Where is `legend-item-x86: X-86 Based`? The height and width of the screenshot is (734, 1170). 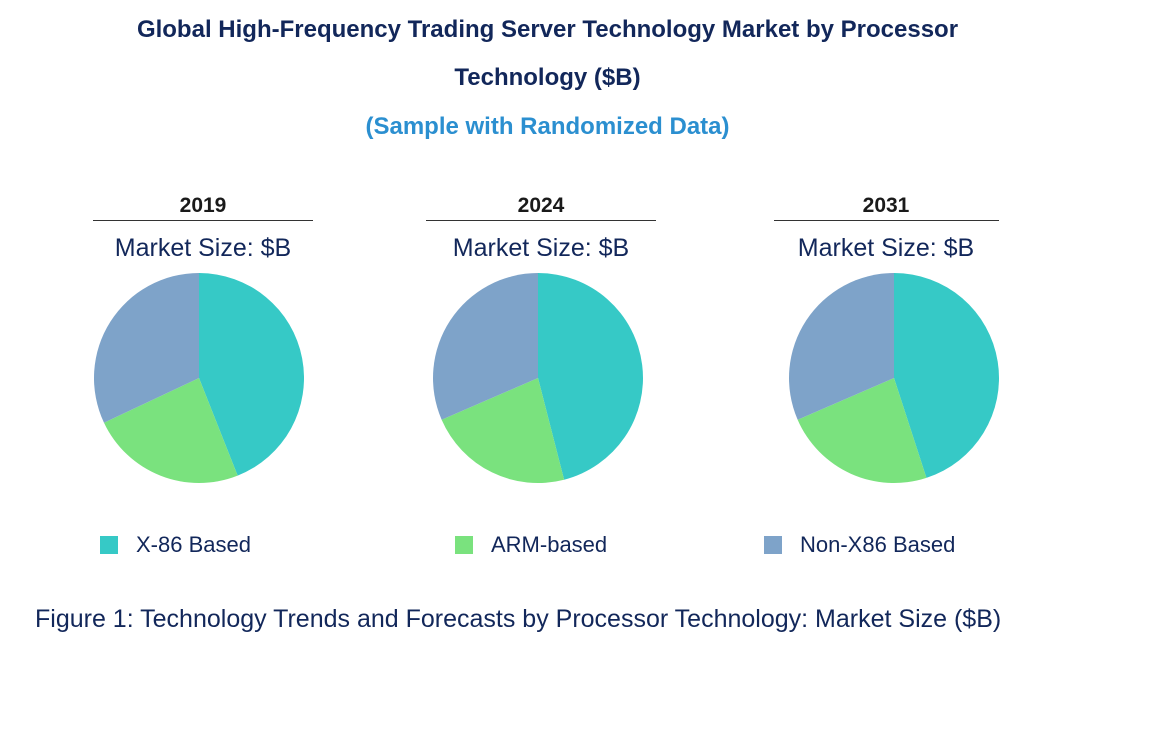
legend-item-x86: X-86 Based is located at coordinates (175, 545).